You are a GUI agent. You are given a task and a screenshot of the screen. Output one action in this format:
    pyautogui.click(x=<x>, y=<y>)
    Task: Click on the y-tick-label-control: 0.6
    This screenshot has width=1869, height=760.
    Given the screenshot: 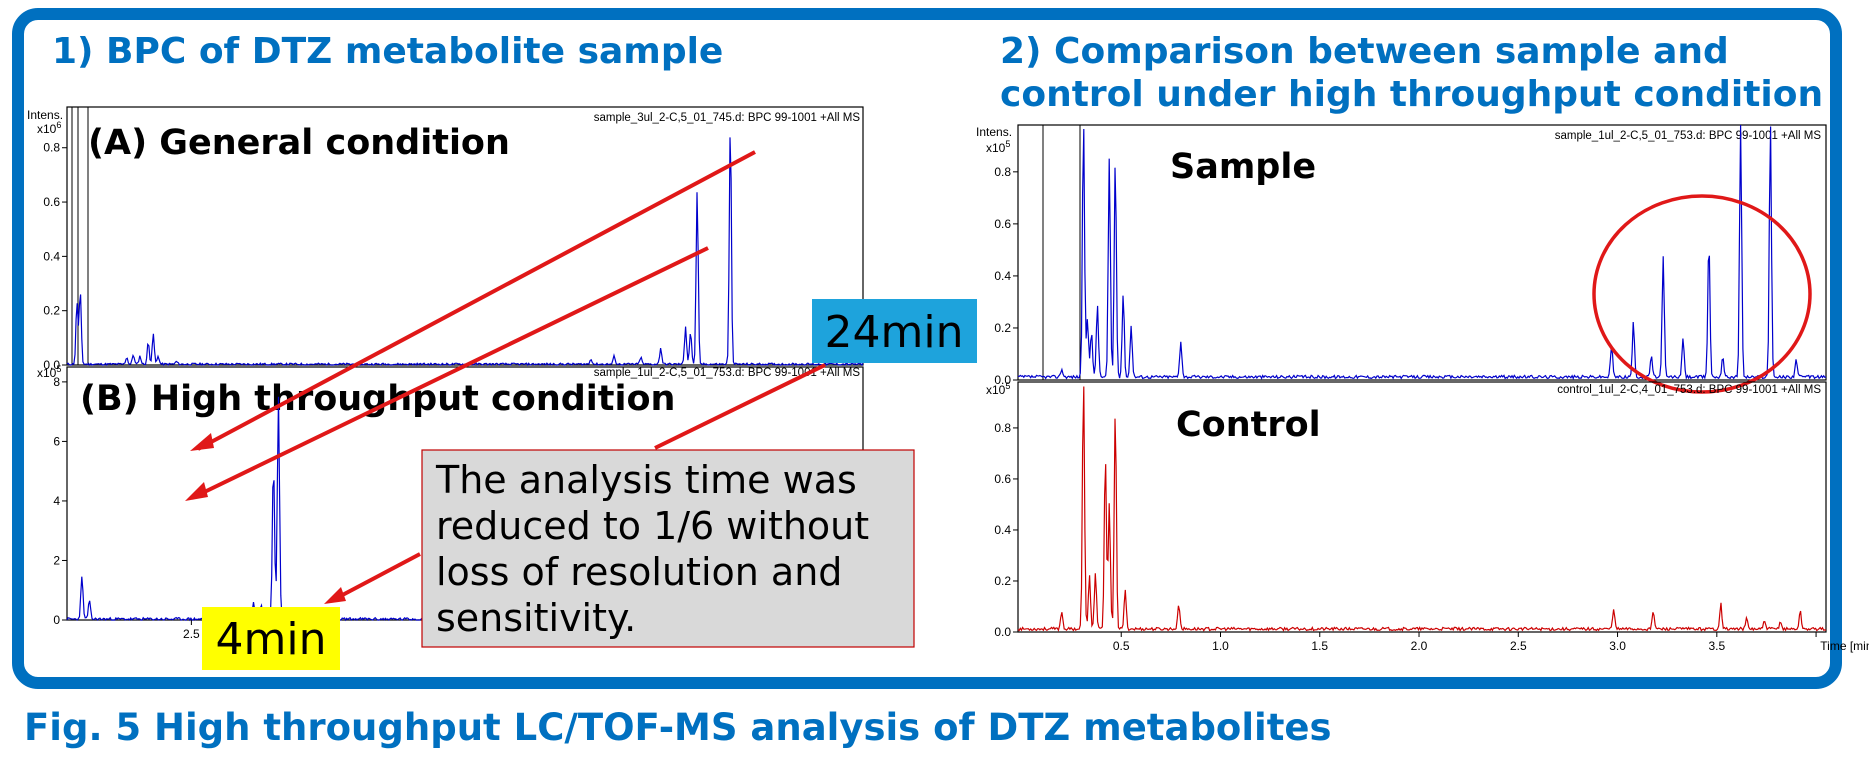 What is the action you would take?
    pyautogui.click(x=1002, y=479)
    